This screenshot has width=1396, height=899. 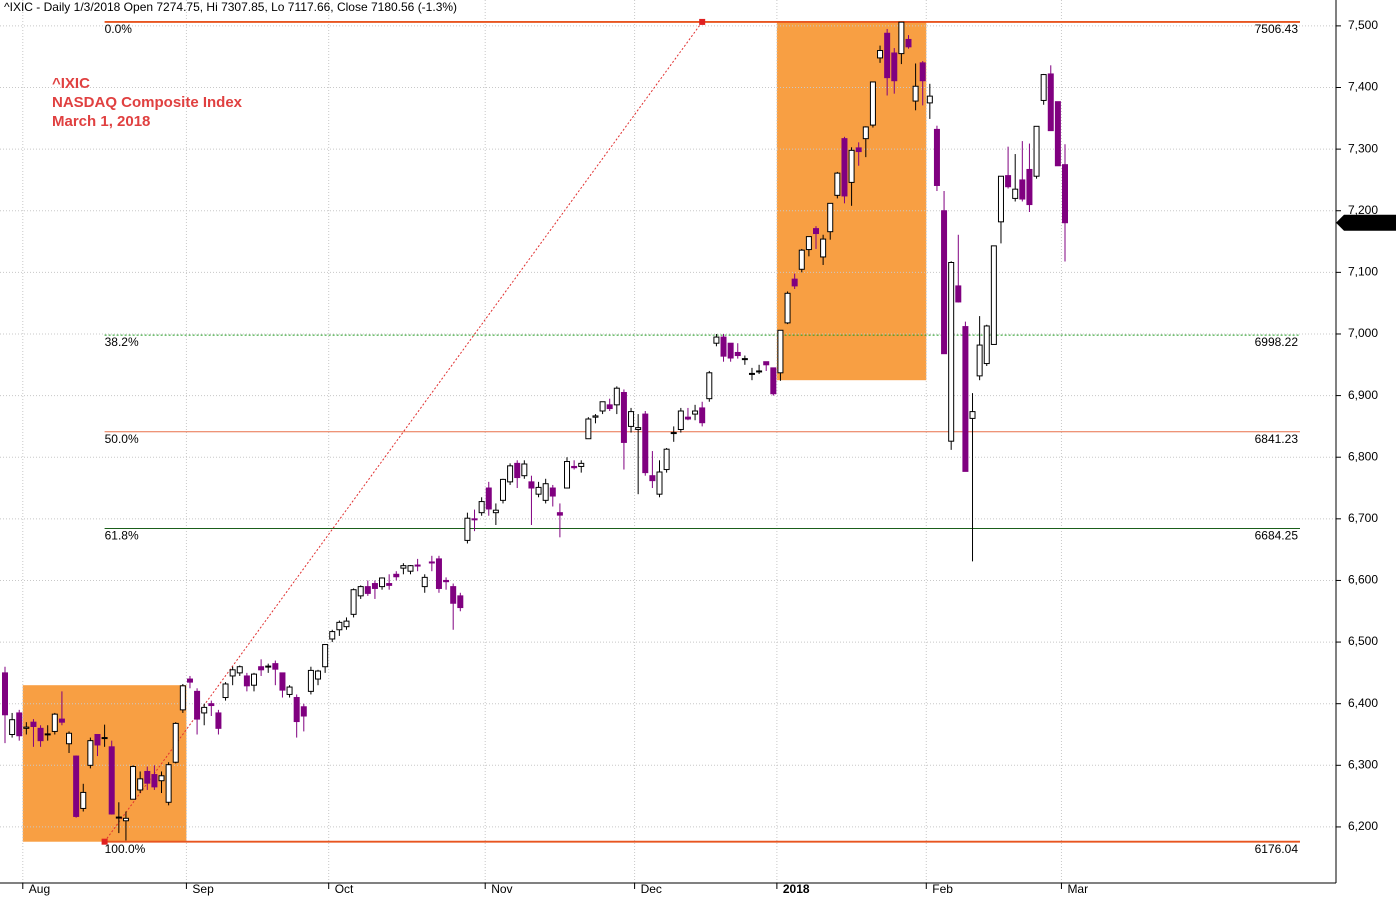 What do you see at coordinates (1363, 333) in the screenshot?
I see `y-tick-label: 7,000` at bounding box center [1363, 333].